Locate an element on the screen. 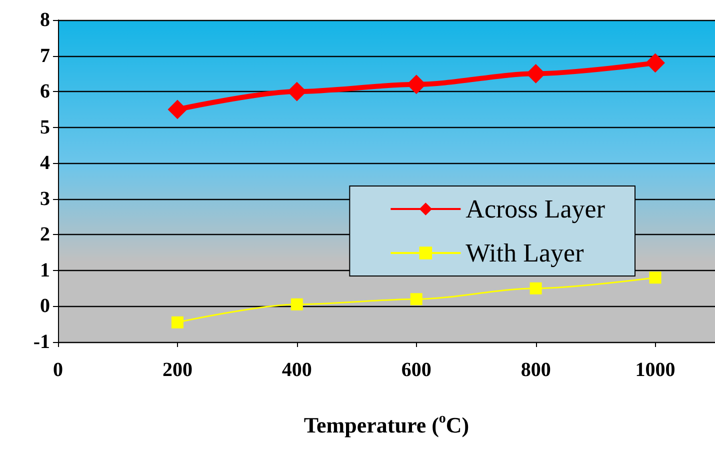 The height and width of the screenshot is (462, 715). legend-label: Across Layer is located at coordinates (536, 209).